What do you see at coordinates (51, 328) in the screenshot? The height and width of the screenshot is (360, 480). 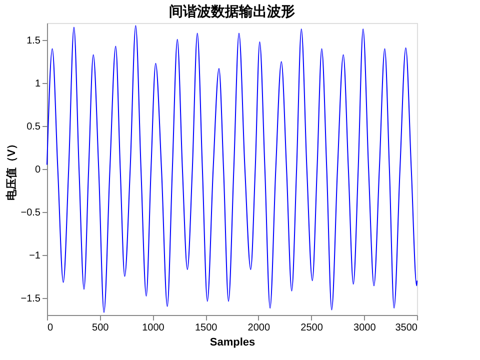 I see `x-tick-label: 0` at bounding box center [51, 328].